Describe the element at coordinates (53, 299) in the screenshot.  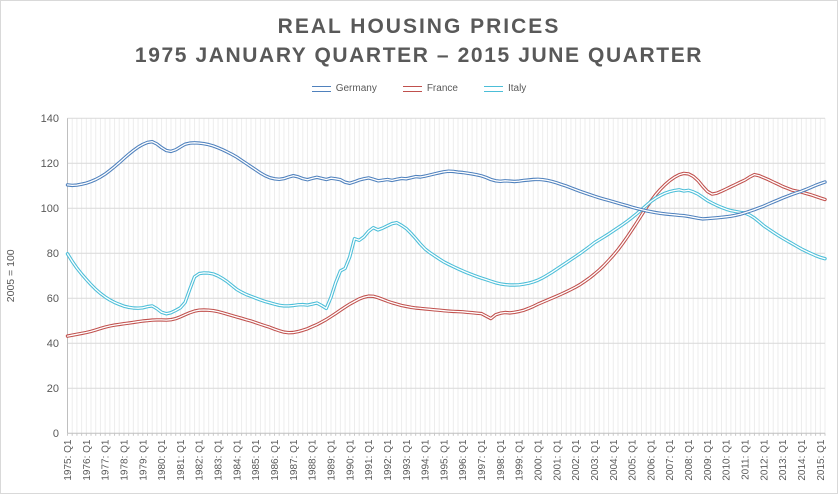
I see `y-tick-label: 60` at that location.